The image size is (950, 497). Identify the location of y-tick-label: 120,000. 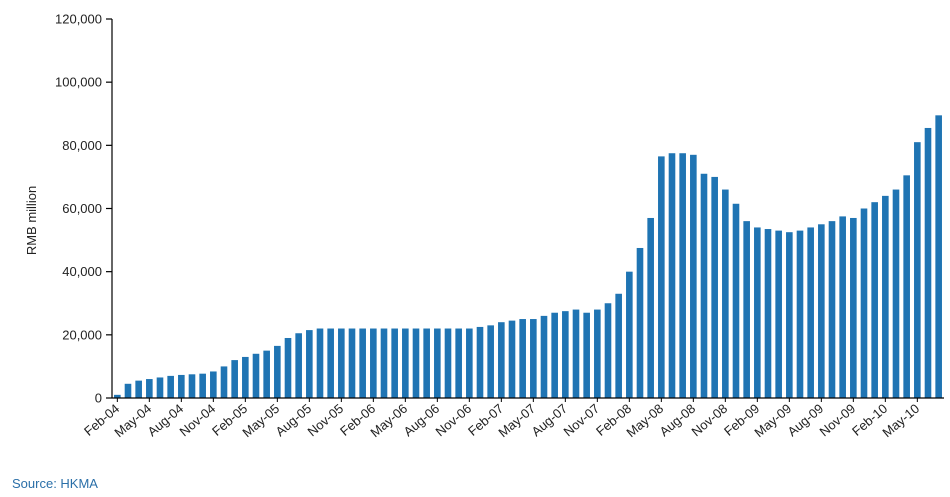
(78, 19).